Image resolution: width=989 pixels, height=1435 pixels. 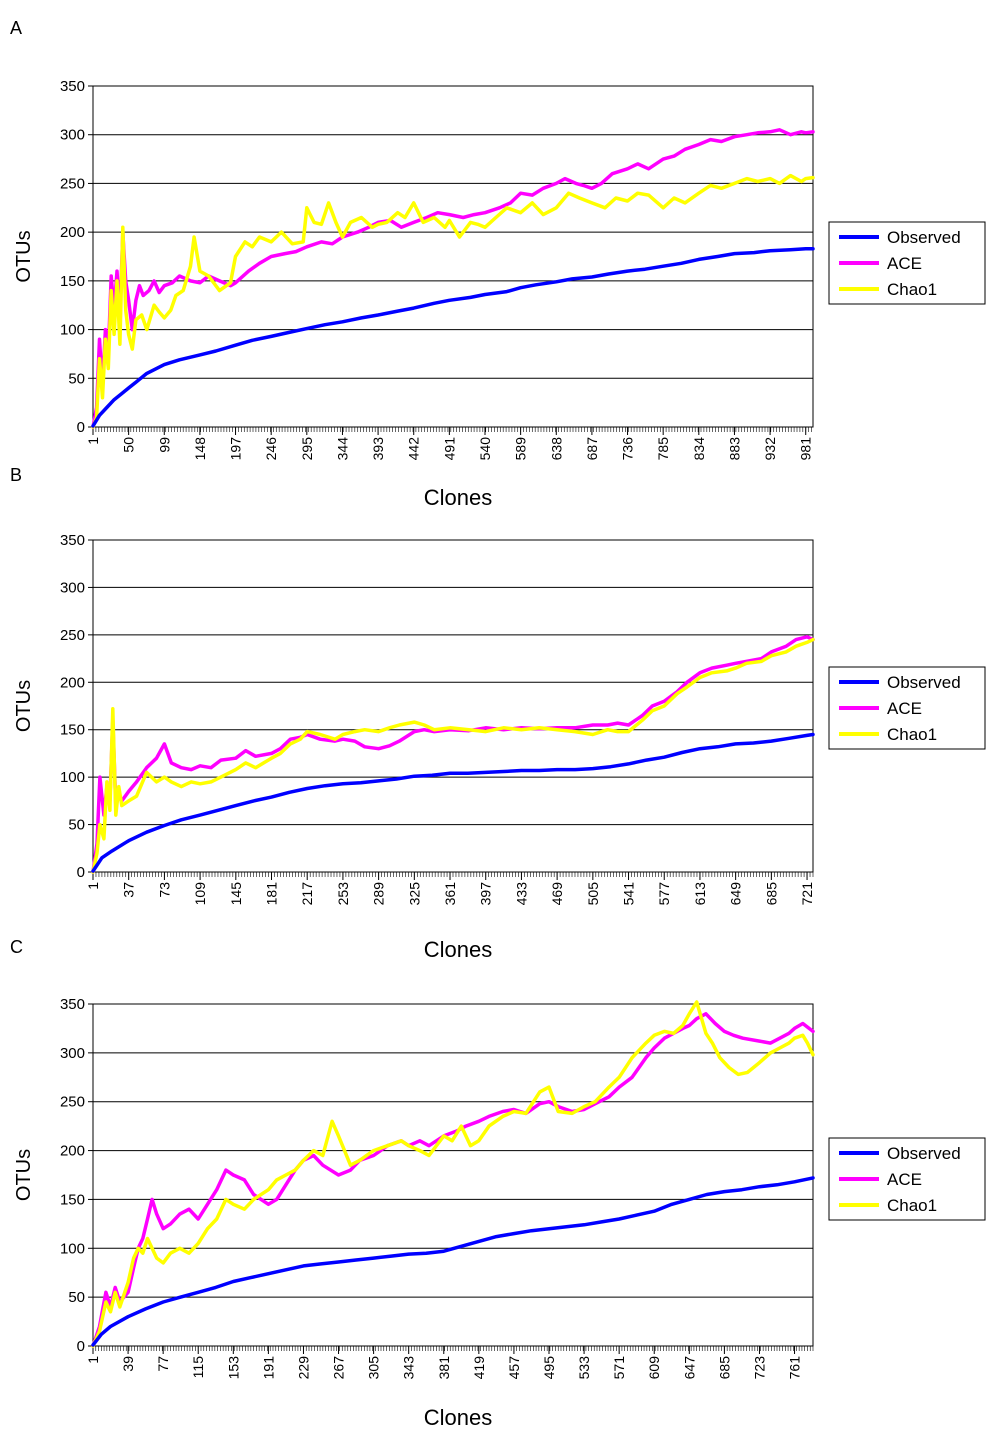 What do you see at coordinates (163, 1364) in the screenshot?
I see `x-tick-label: 77` at bounding box center [163, 1364].